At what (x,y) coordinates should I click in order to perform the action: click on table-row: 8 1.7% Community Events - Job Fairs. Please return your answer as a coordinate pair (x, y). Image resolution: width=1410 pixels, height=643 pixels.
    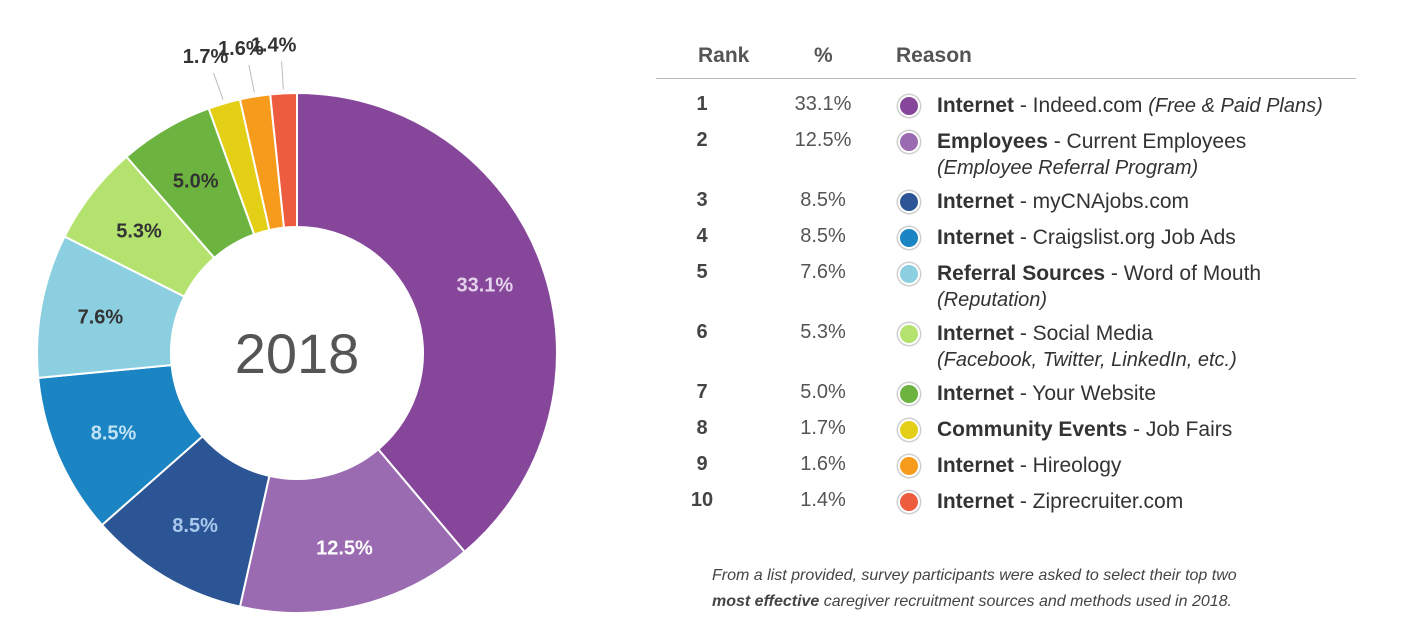
    Looking at the image, I should click on (1006, 435).